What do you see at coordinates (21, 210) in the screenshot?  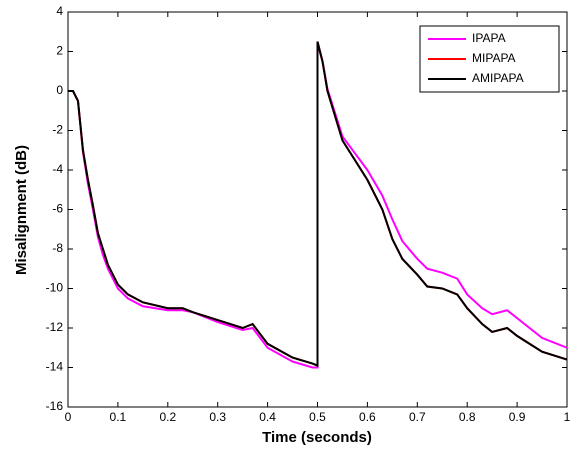 I see `y-axis-label: Misalignment (dB)` at bounding box center [21, 210].